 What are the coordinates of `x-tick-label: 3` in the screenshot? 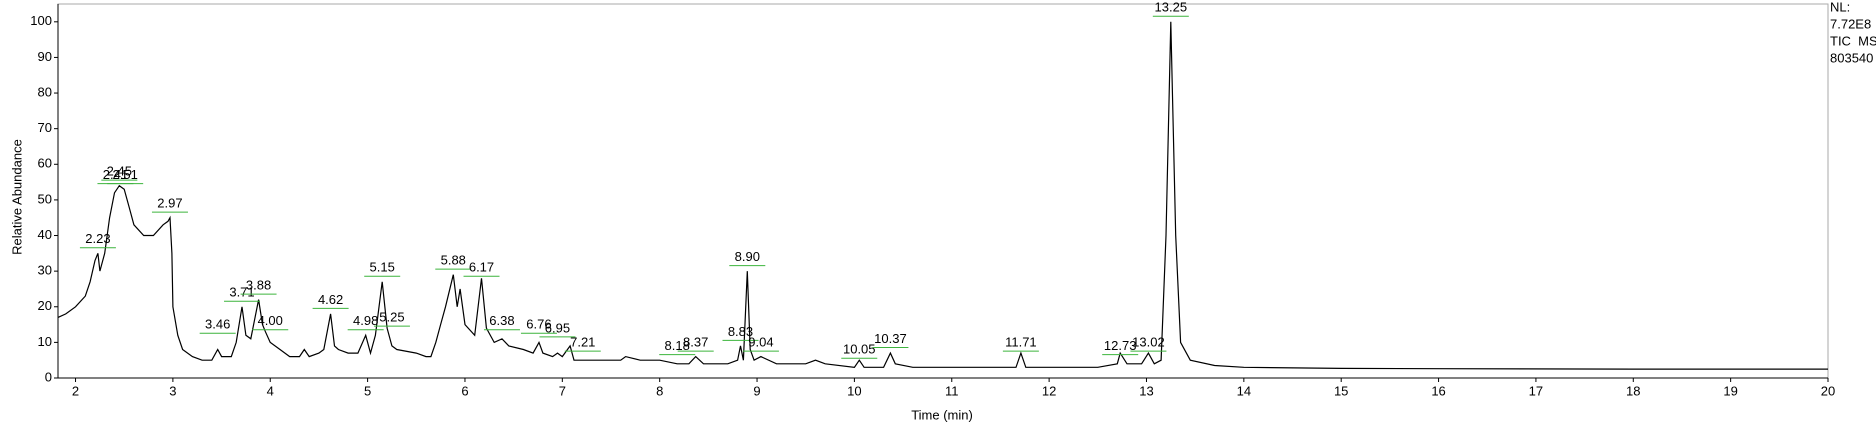 It's located at (172, 390).